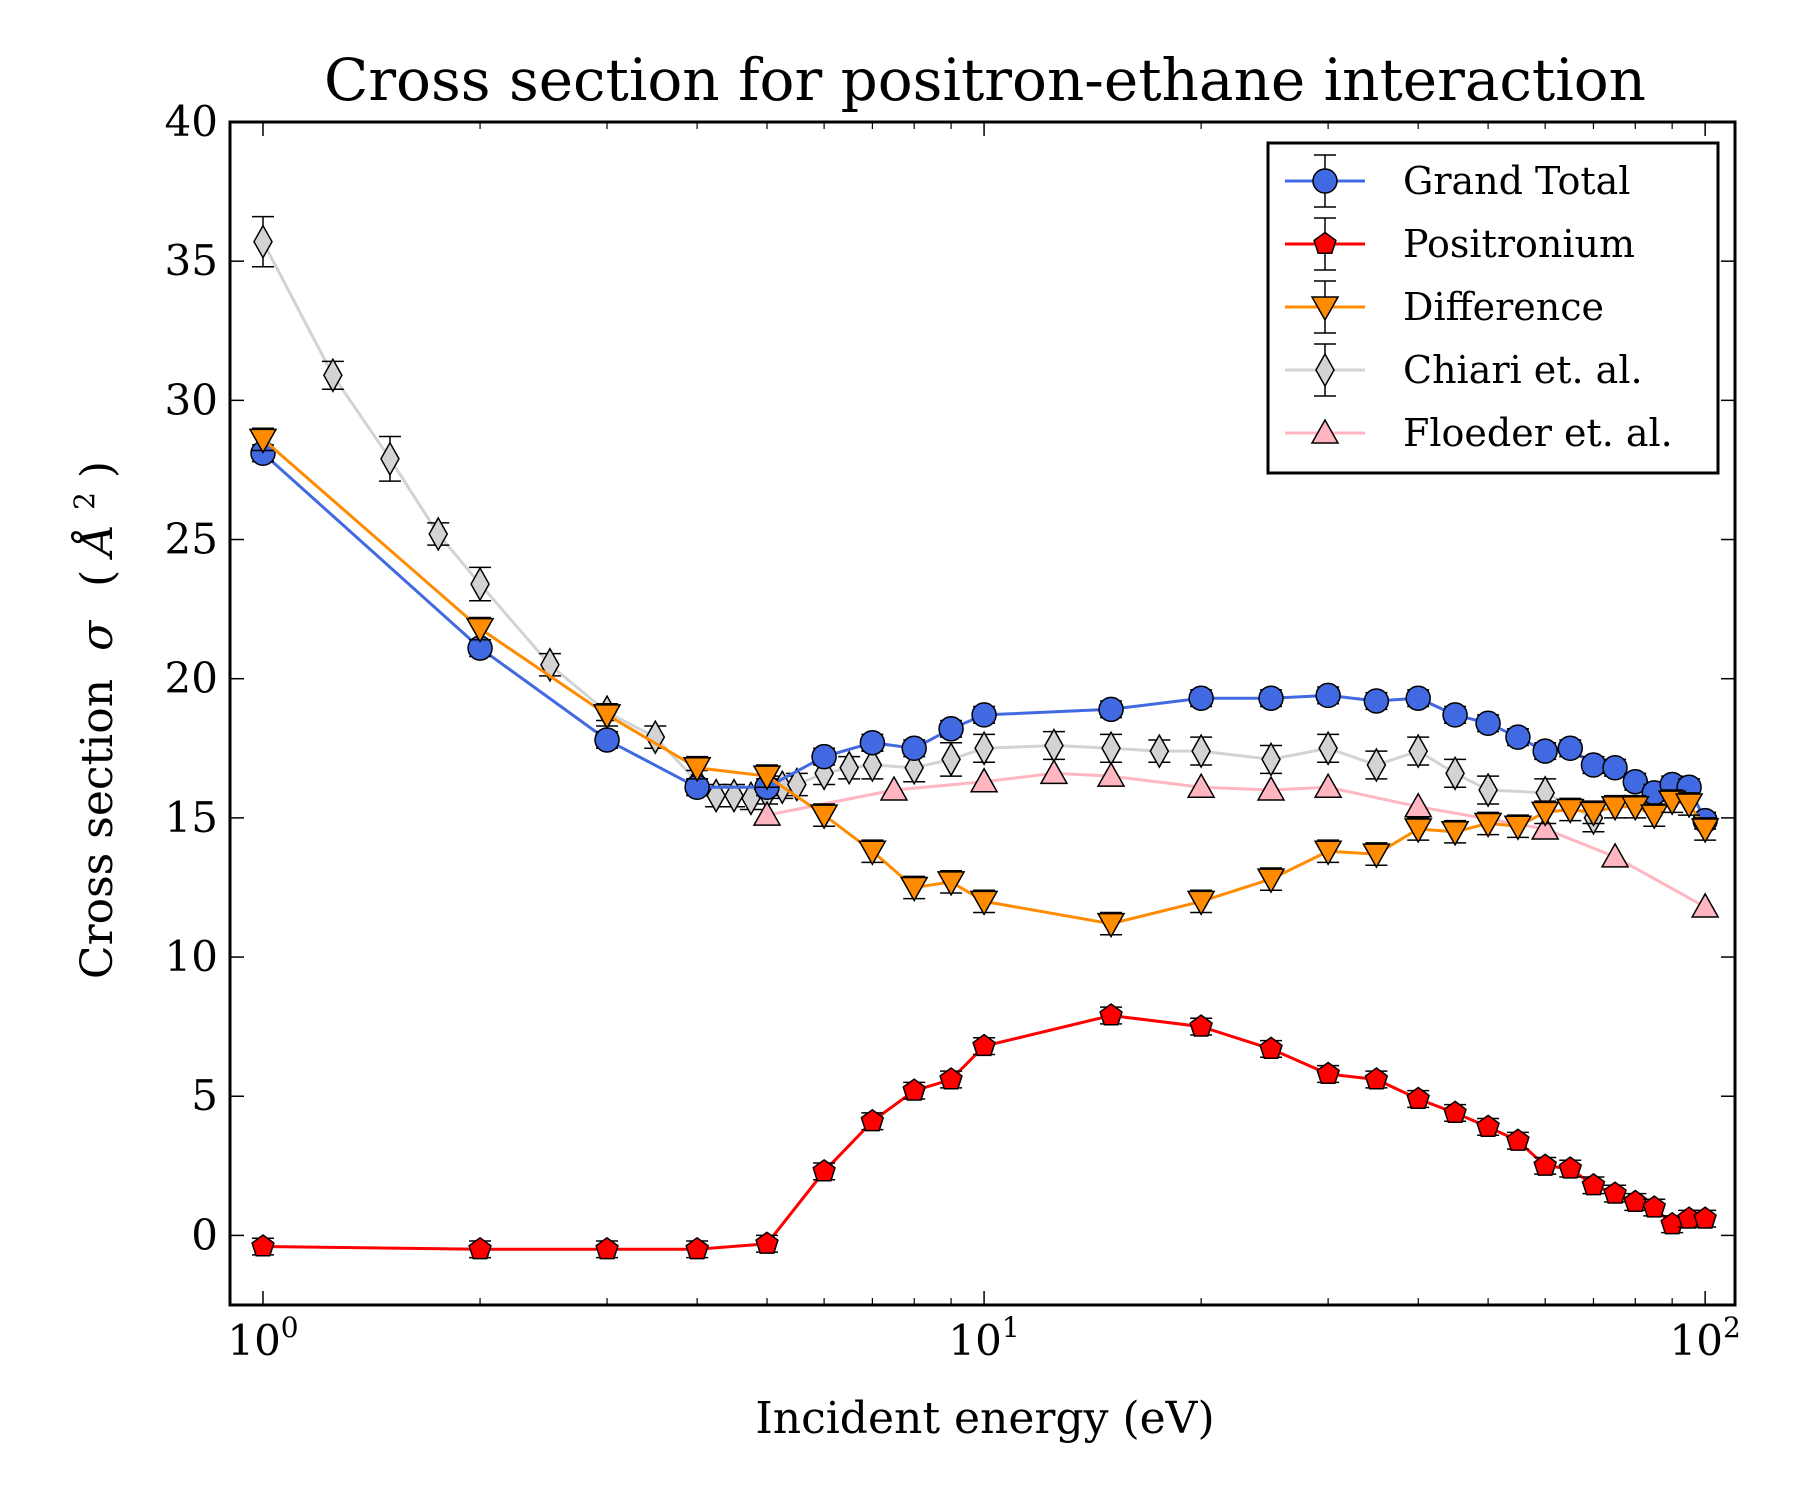 Image resolution: width=1800 pixels, height=1500 pixels. What do you see at coordinates (97, 829) in the screenshot?
I see `y-axis-label-main: Cross section` at bounding box center [97, 829].